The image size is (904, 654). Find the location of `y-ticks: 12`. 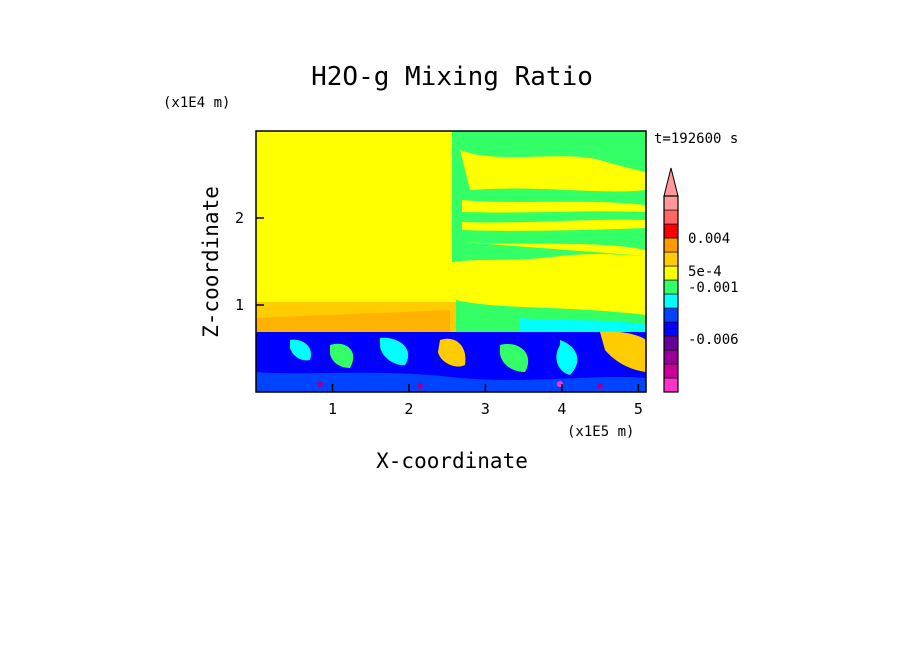

y-ticks: 12 is located at coordinates (249, 261).